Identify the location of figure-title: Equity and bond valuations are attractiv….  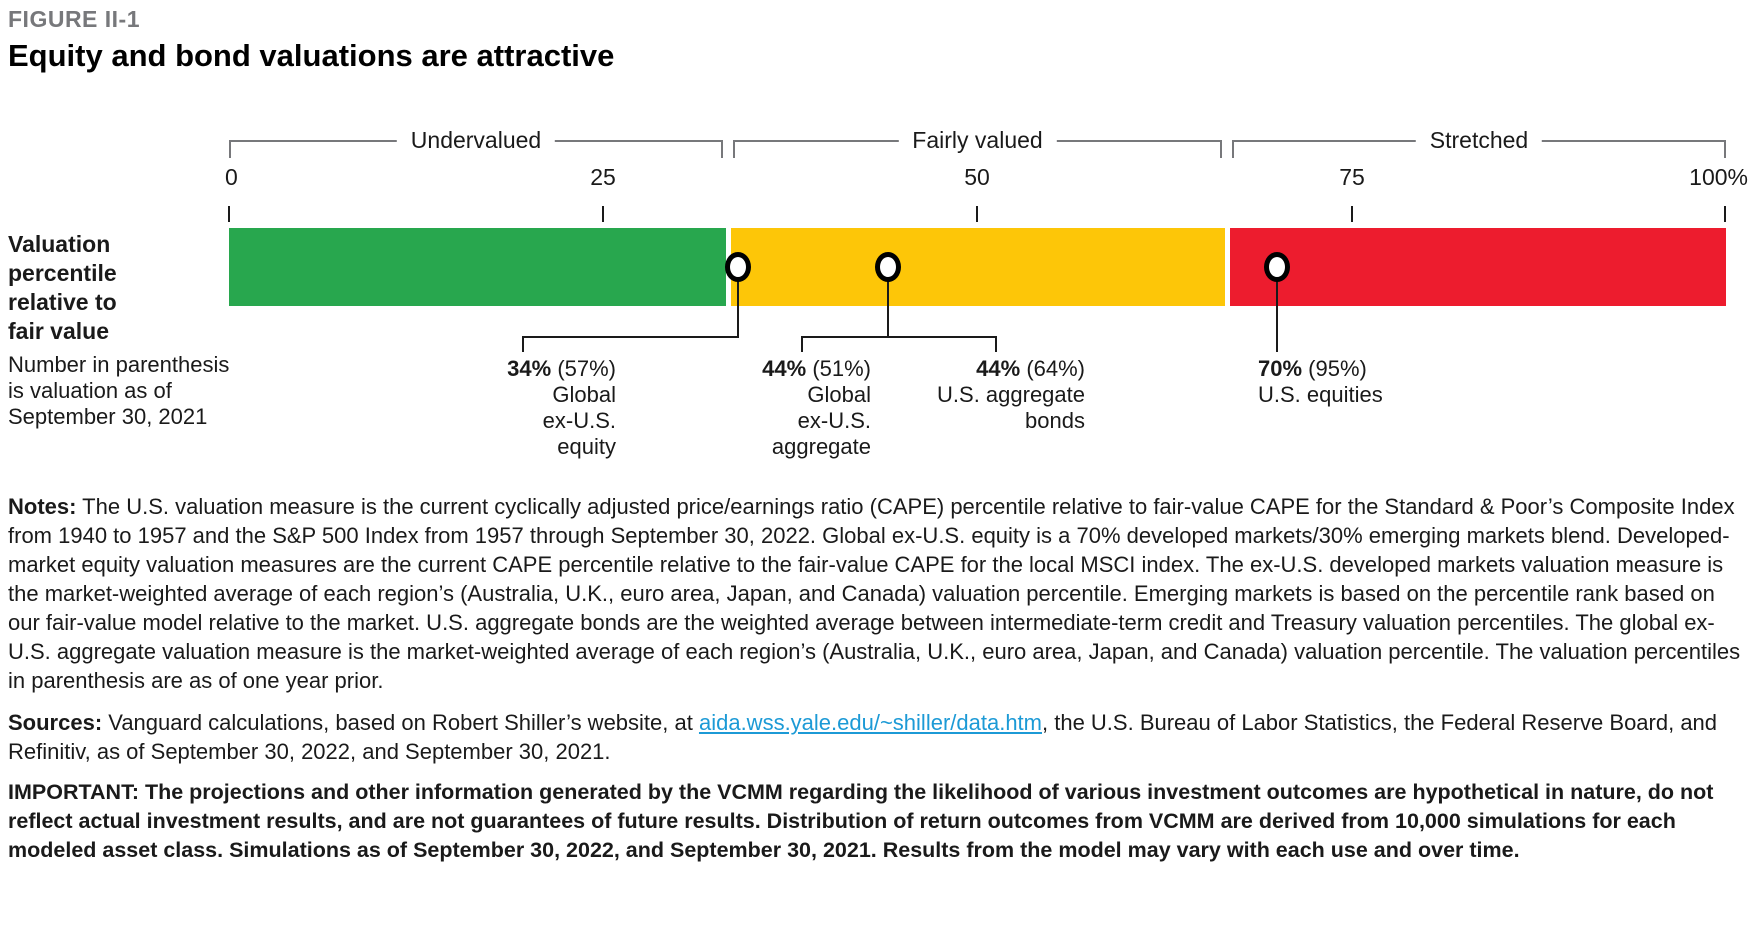
(311, 55).